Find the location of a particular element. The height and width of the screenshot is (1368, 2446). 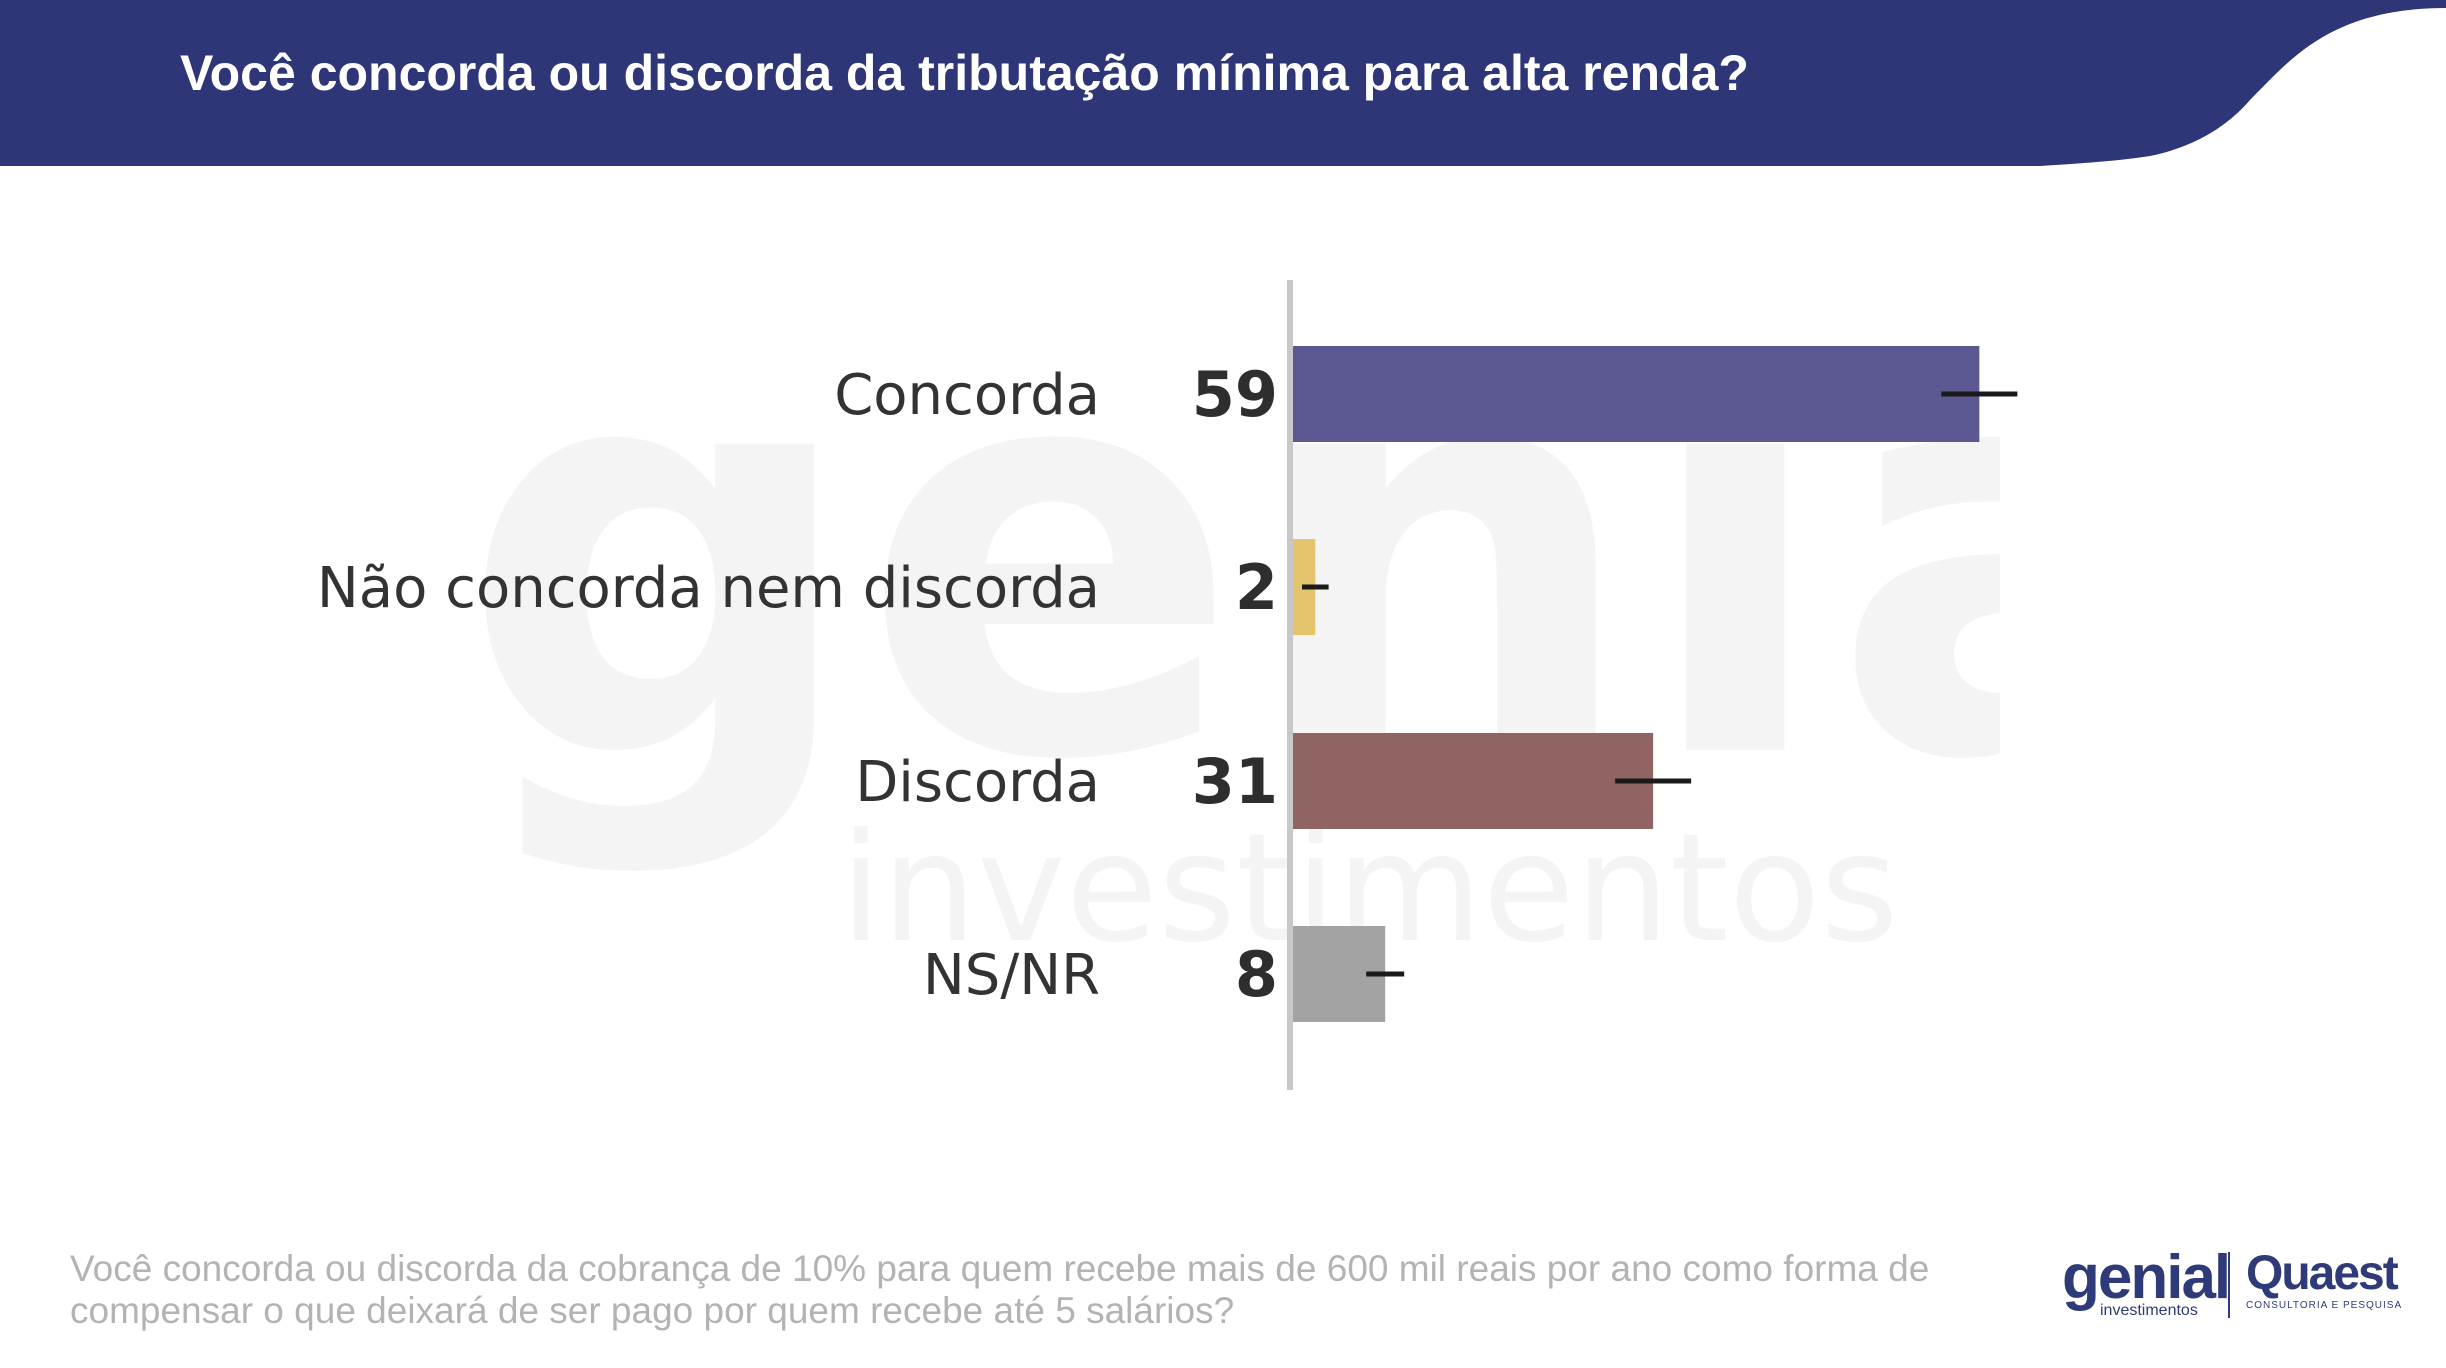

value-label: 8 is located at coordinates (1256, 974).